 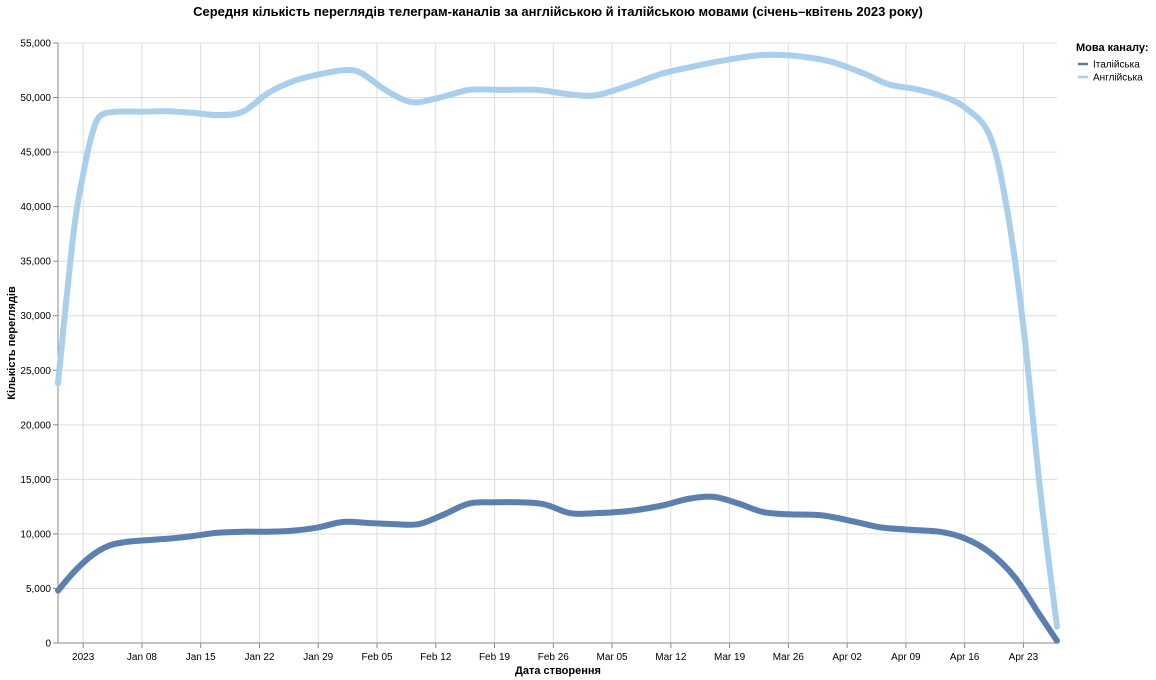 I want to click on y-tick-label: 10,000, so click(x=35, y=534).